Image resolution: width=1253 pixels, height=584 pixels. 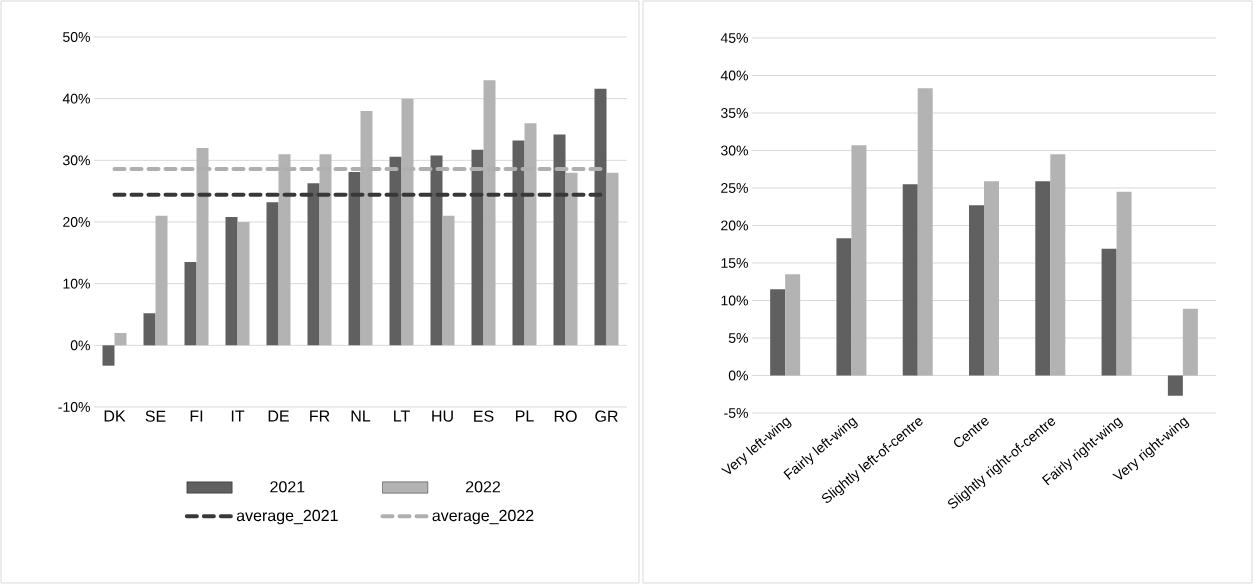 What do you see at coordinates (402, 416) in the screenshot?
I see `x-tick-label: LT` at bounding box center [402, 416].